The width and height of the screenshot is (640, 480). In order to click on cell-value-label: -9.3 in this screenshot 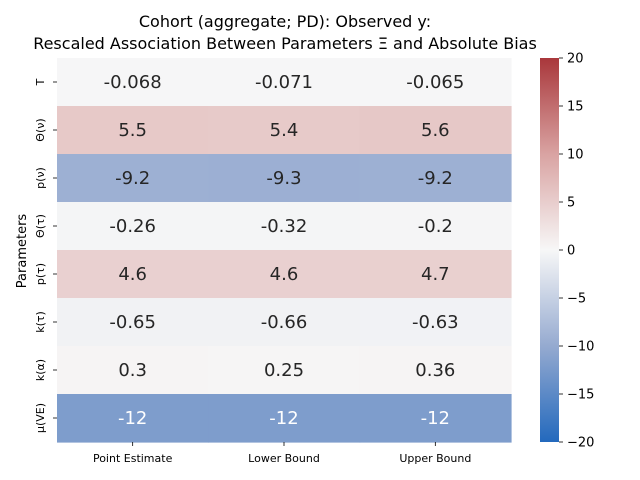, I will do `click(283, 178)`.